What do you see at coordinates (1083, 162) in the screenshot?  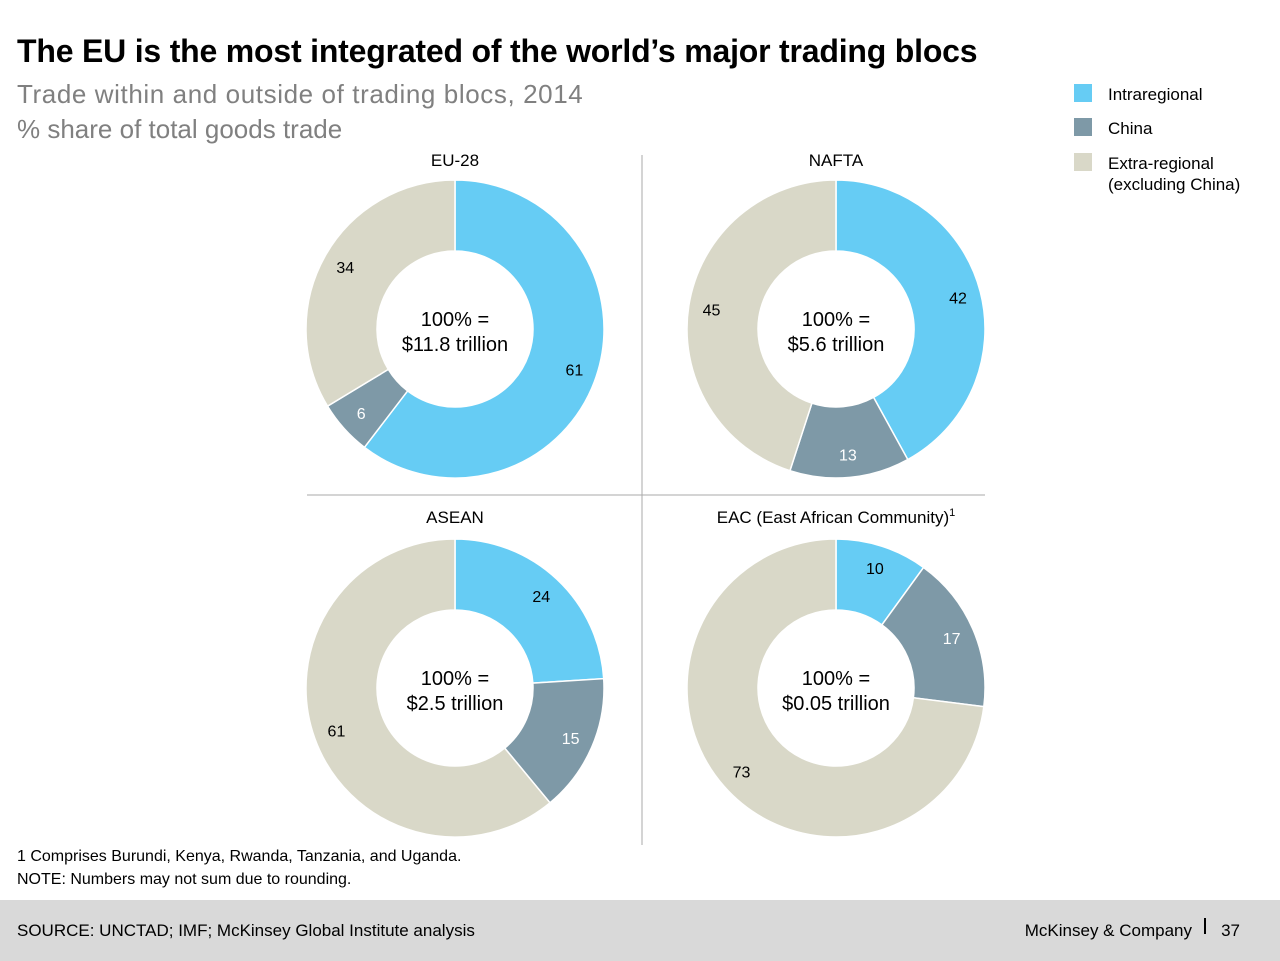 I see `legend-swatch-extra-regional` at bounding box center [1083, 162].